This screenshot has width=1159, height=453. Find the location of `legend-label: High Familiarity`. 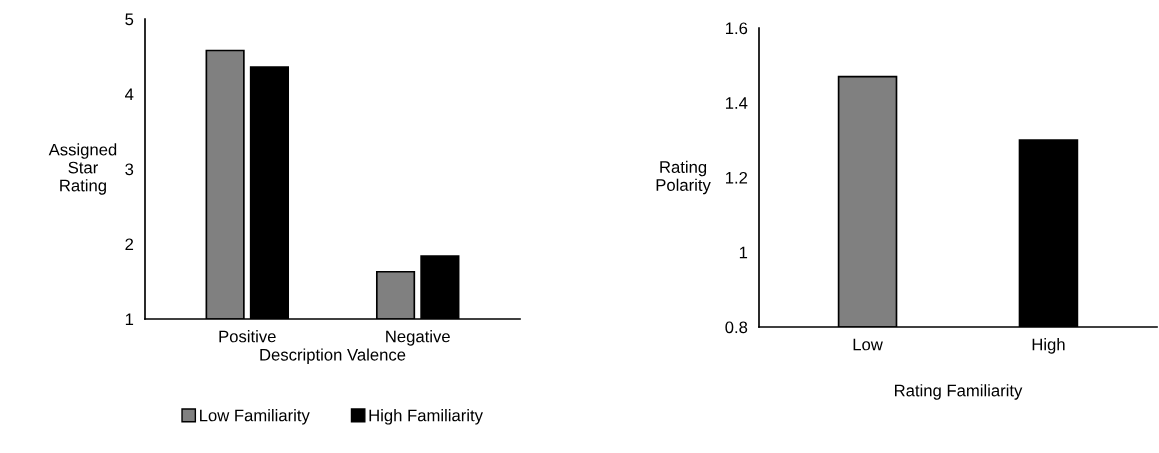

legend-label: High Familiarity is located at coordinates (426, 417).